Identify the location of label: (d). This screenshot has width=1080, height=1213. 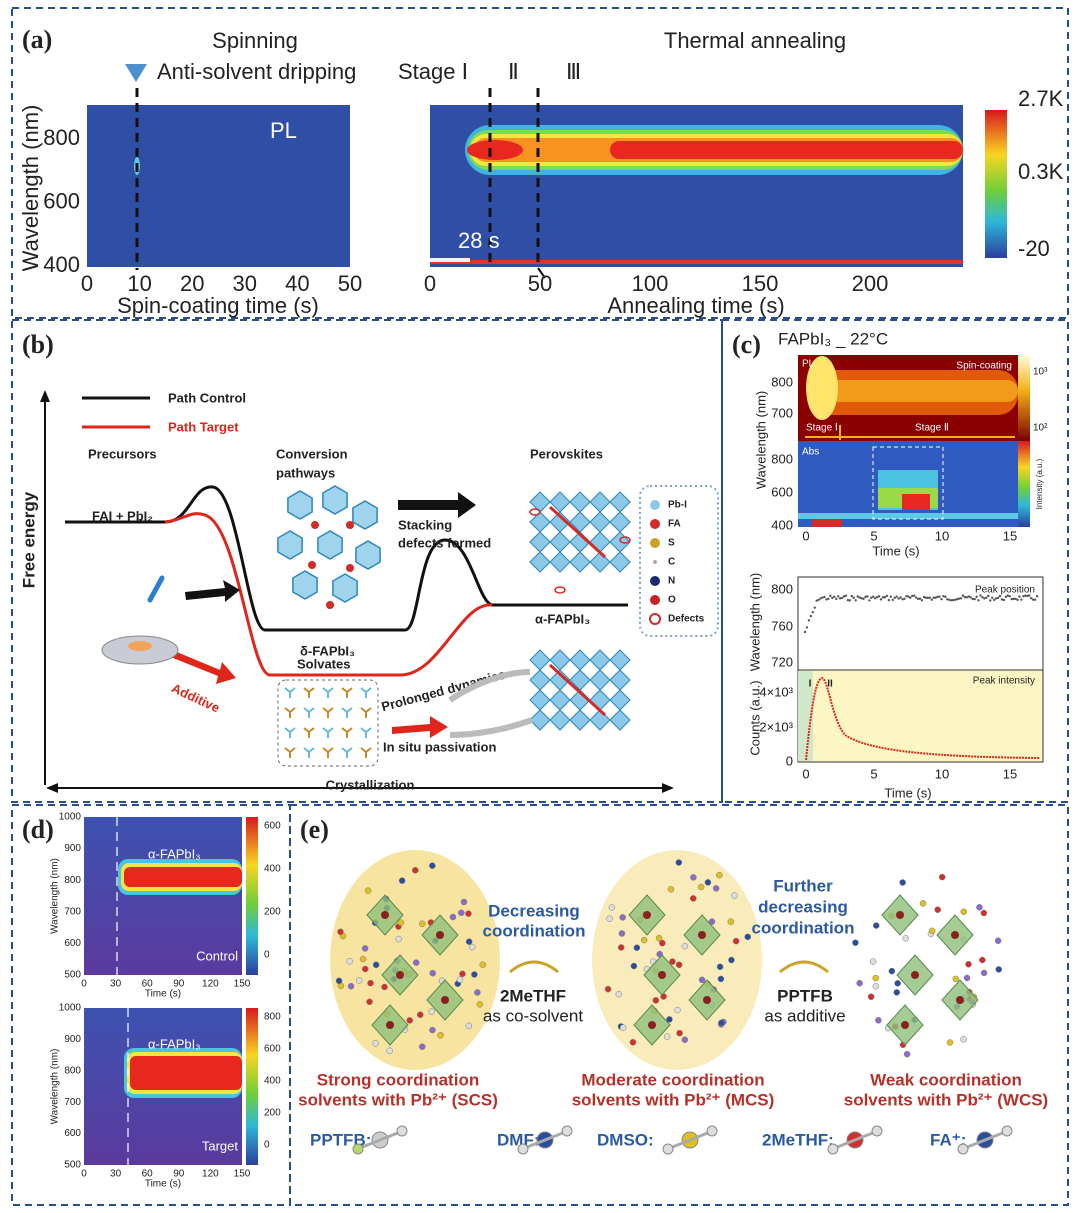
(38, 829).